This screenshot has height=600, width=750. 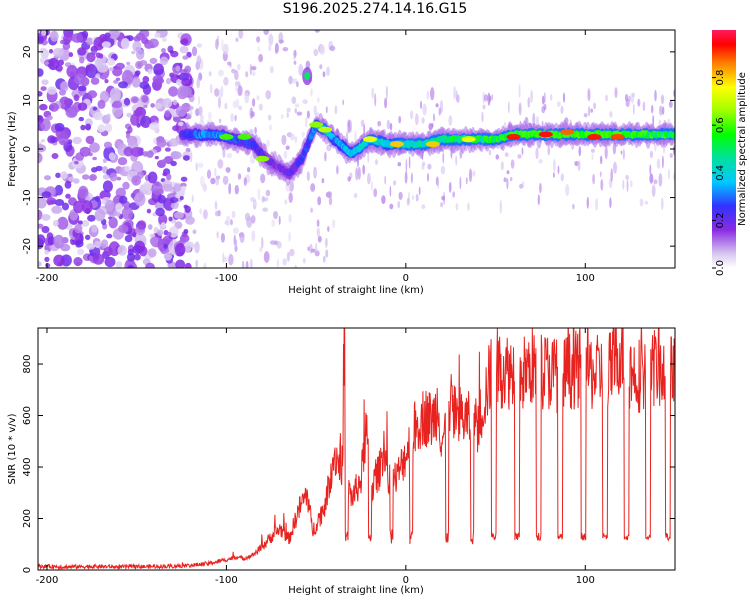 What do you see at coordinates (720, 220) in the screenshot?
I see `colorbar-tick-label: 0.2` at bounding box center [720, 220].